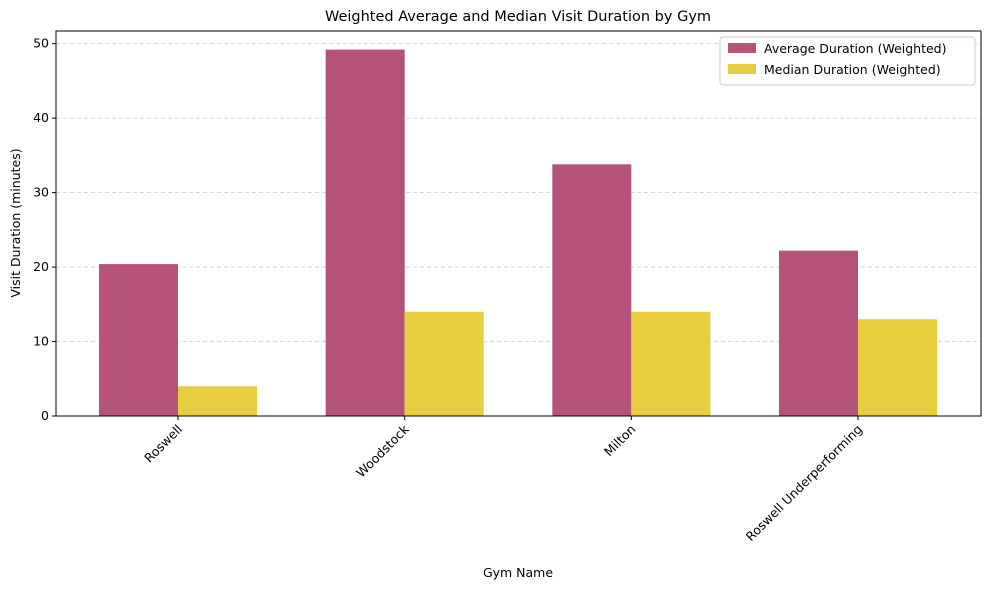  Describe the element at coordinates (44, 229) in the screenshot. I see `y-axis-ticks: 0 10 20 30 40 50` at that location.